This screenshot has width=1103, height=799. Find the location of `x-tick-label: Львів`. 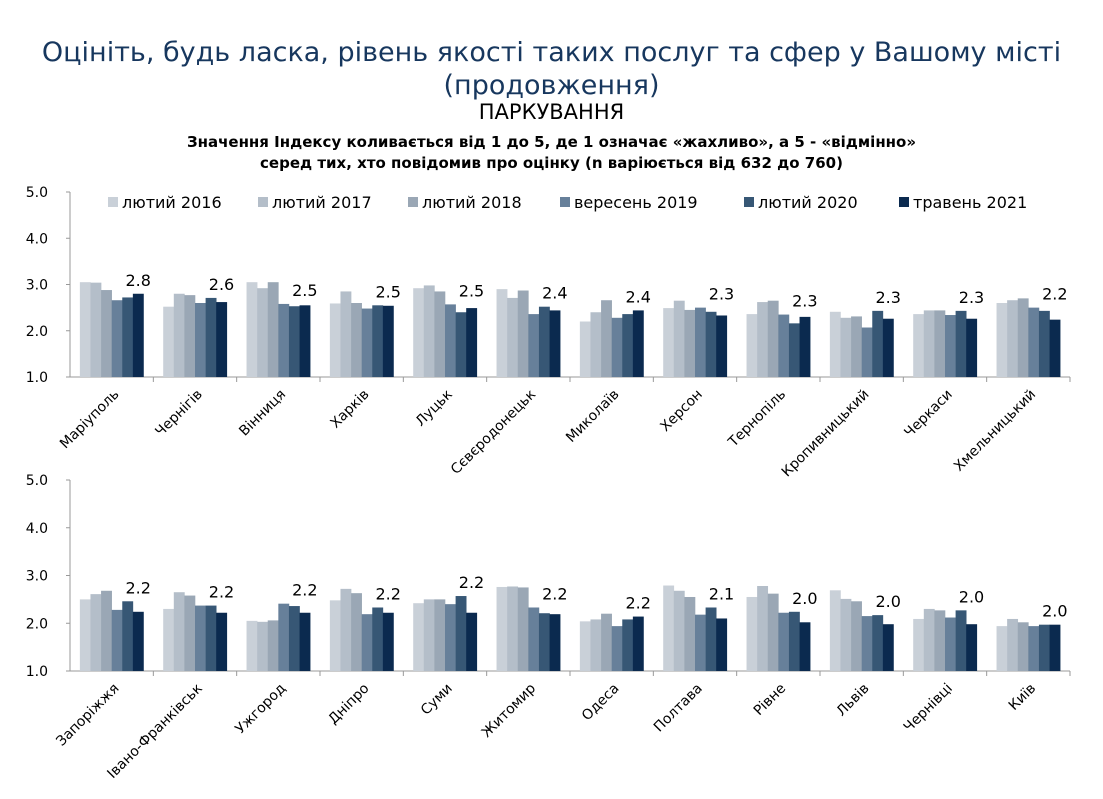

x-tick-label: Львів is located at coordinates (852, 700).